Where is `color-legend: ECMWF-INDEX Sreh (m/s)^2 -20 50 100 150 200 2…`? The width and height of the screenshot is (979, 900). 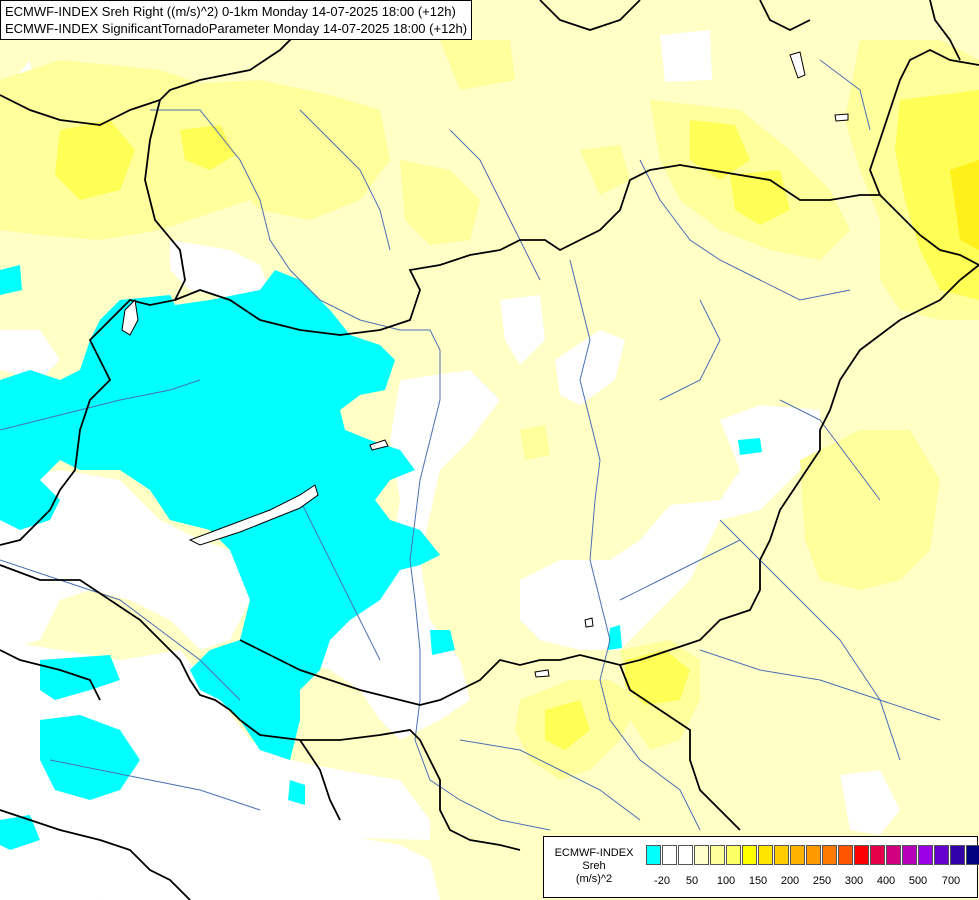 color-legend: ECMWF-INDEX Sreh (m/s)^2 -20 50 100 150 200 2… is located at coordinates (761, 867).